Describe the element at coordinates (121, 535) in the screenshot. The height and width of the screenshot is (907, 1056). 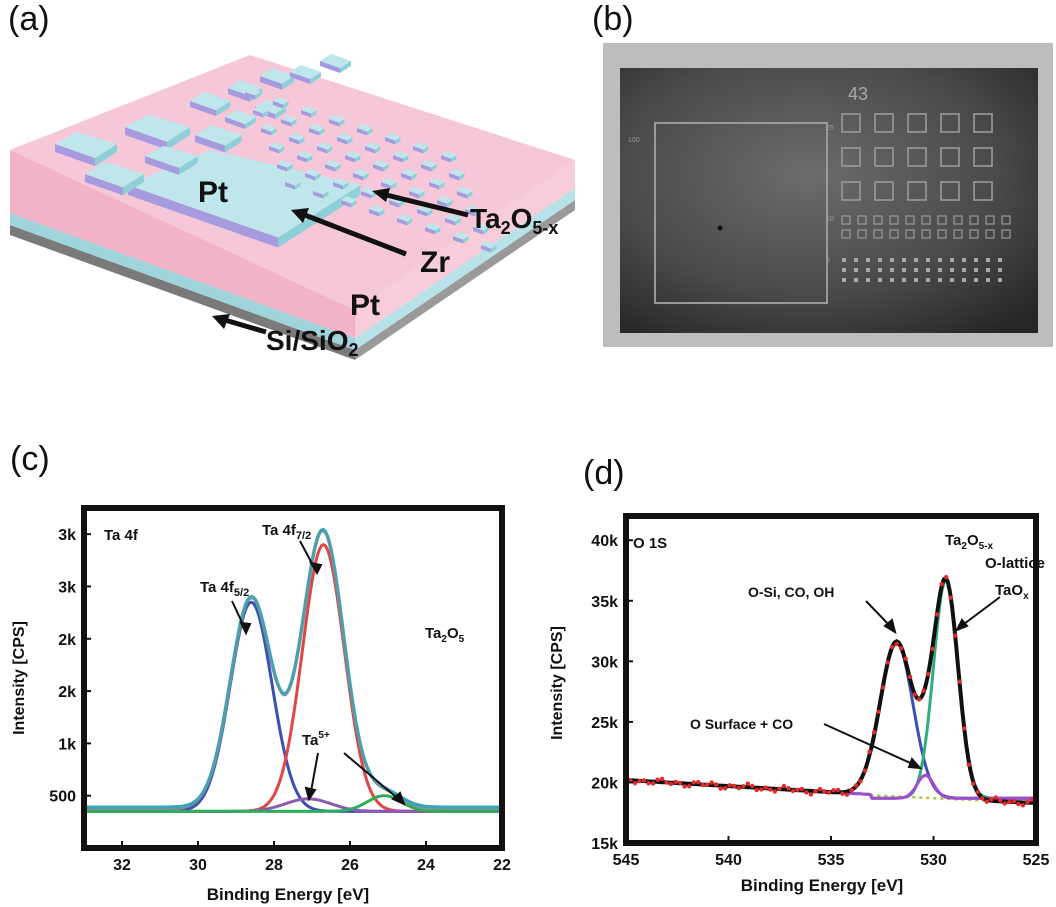
I see `ta4f-title: Ta 4f` at that location.